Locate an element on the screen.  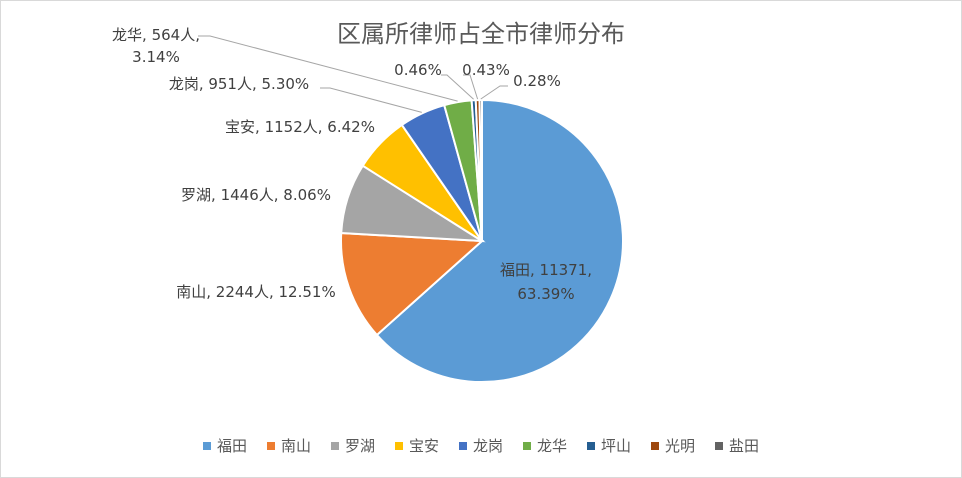
data-label-5: 龙岗, 951人, 5.30% is located at coordinates (239, 84).